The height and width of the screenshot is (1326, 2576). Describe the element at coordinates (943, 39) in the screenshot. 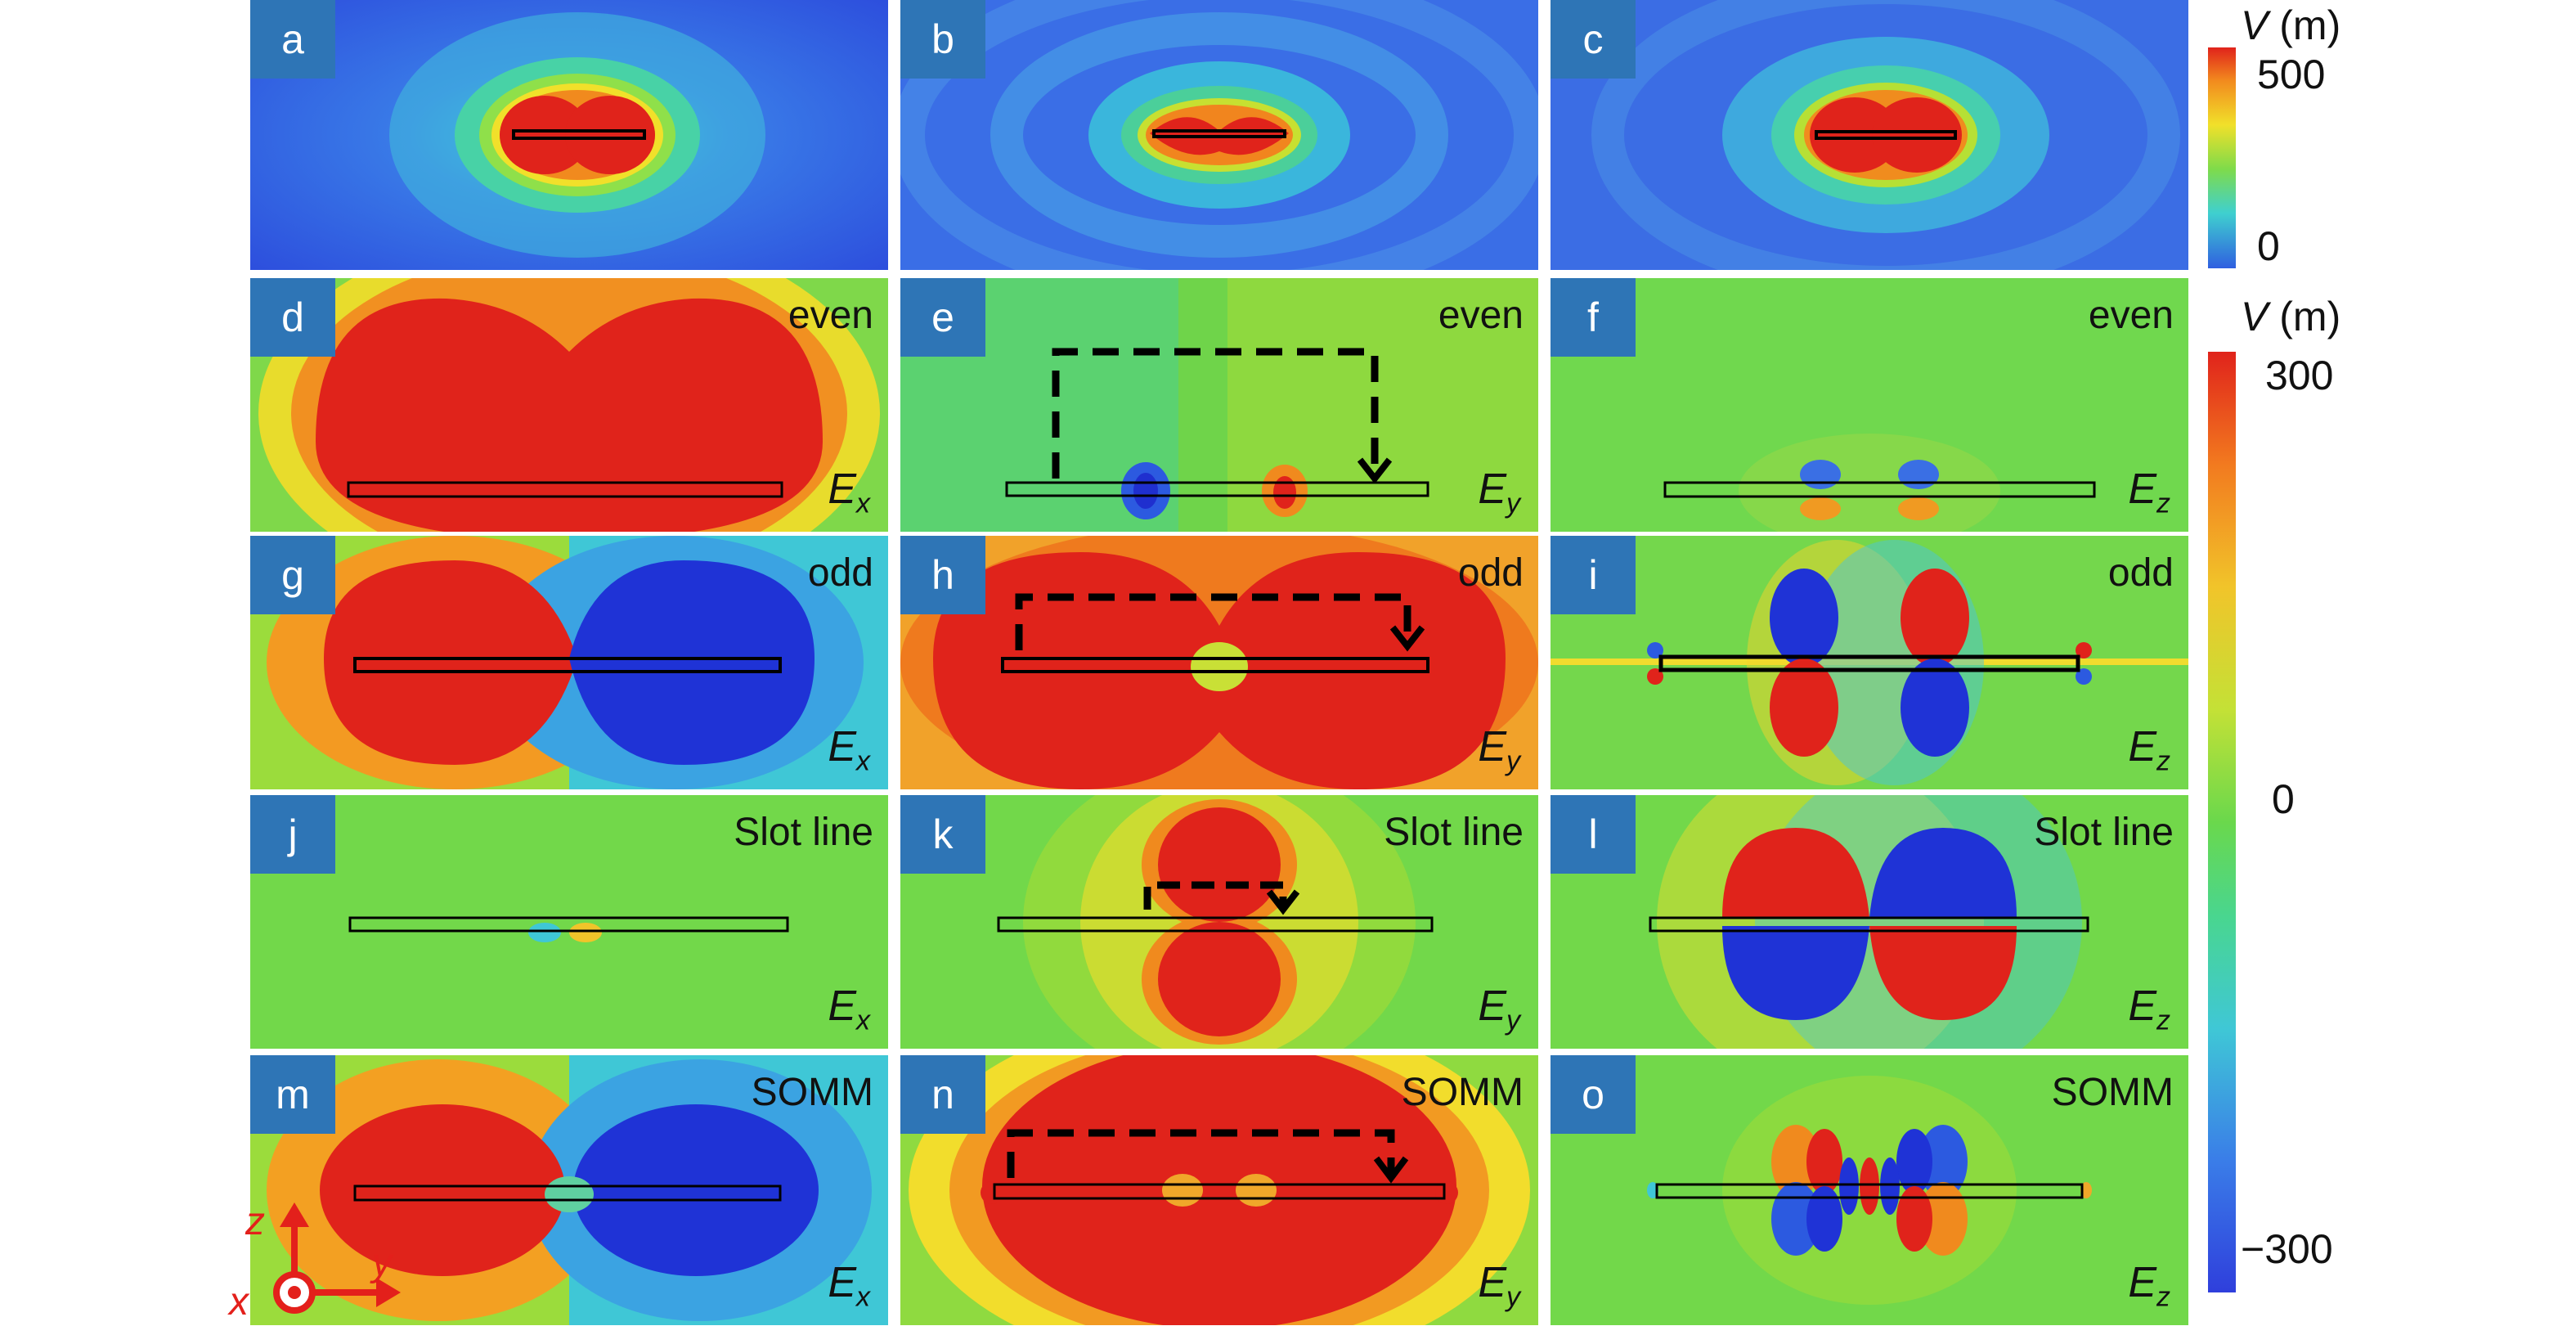

I see `panel-label: b` at that location.